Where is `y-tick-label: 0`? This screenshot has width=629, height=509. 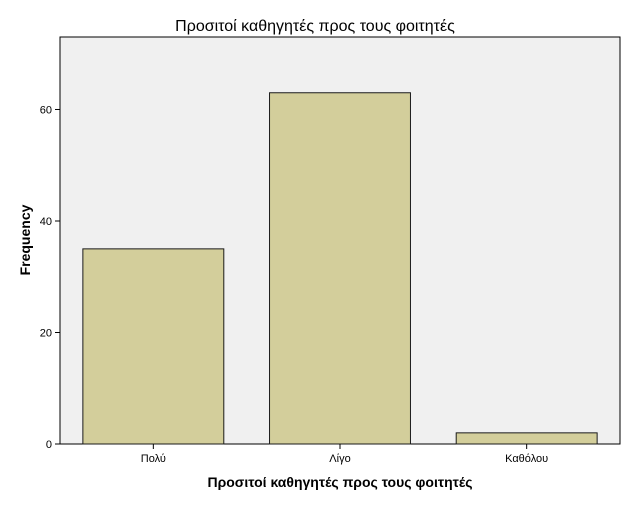 y-tick-label: 0 is located at coordinates (49, 445).